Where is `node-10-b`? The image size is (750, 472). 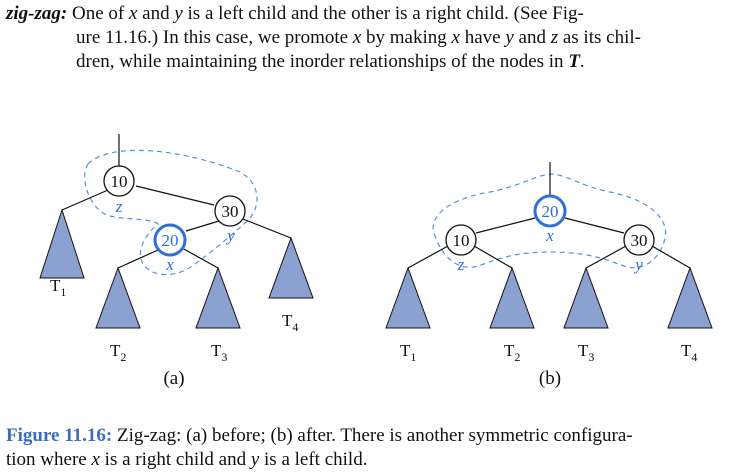
node-10-b is located at coordinates (461, 240).